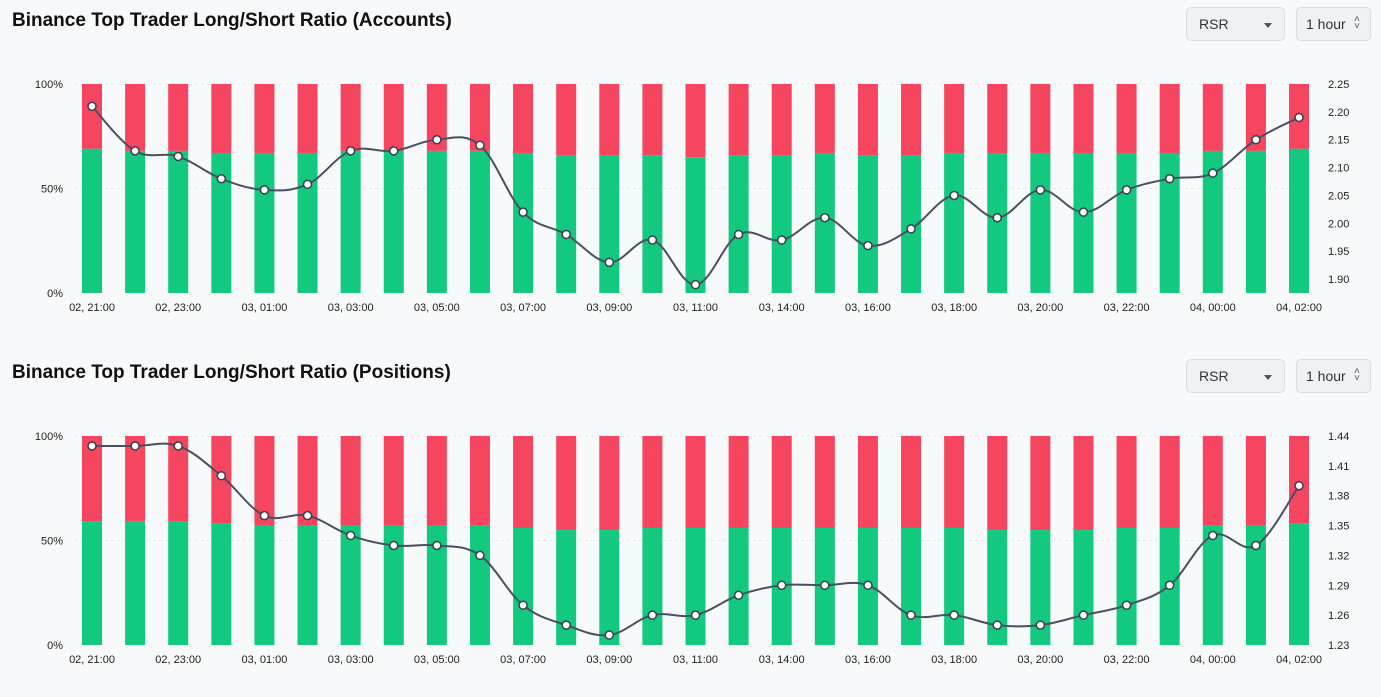 This screenshot has width=1381, height=697. Describe the element at coordinates (55, 646) in the screenshot. I see `left-axis-tick-label: 0%` at that location.